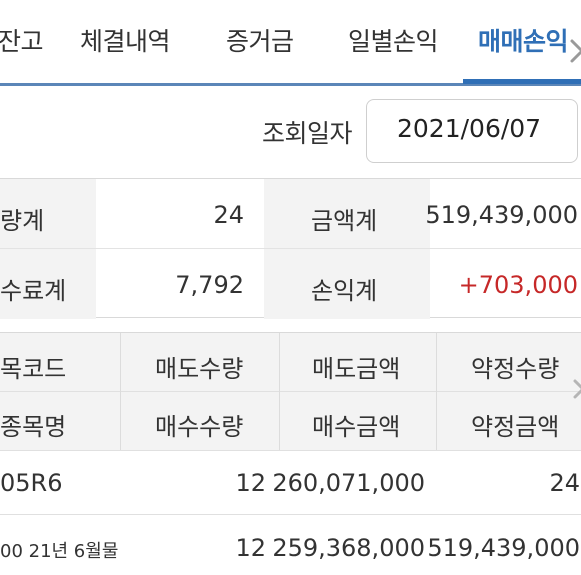 This screenshot has height=575, width=581. What do you see at coordinates (307, 133) in the screenshot?
I see `query-date-label: 조회일자` at bounding box center [307, 133].